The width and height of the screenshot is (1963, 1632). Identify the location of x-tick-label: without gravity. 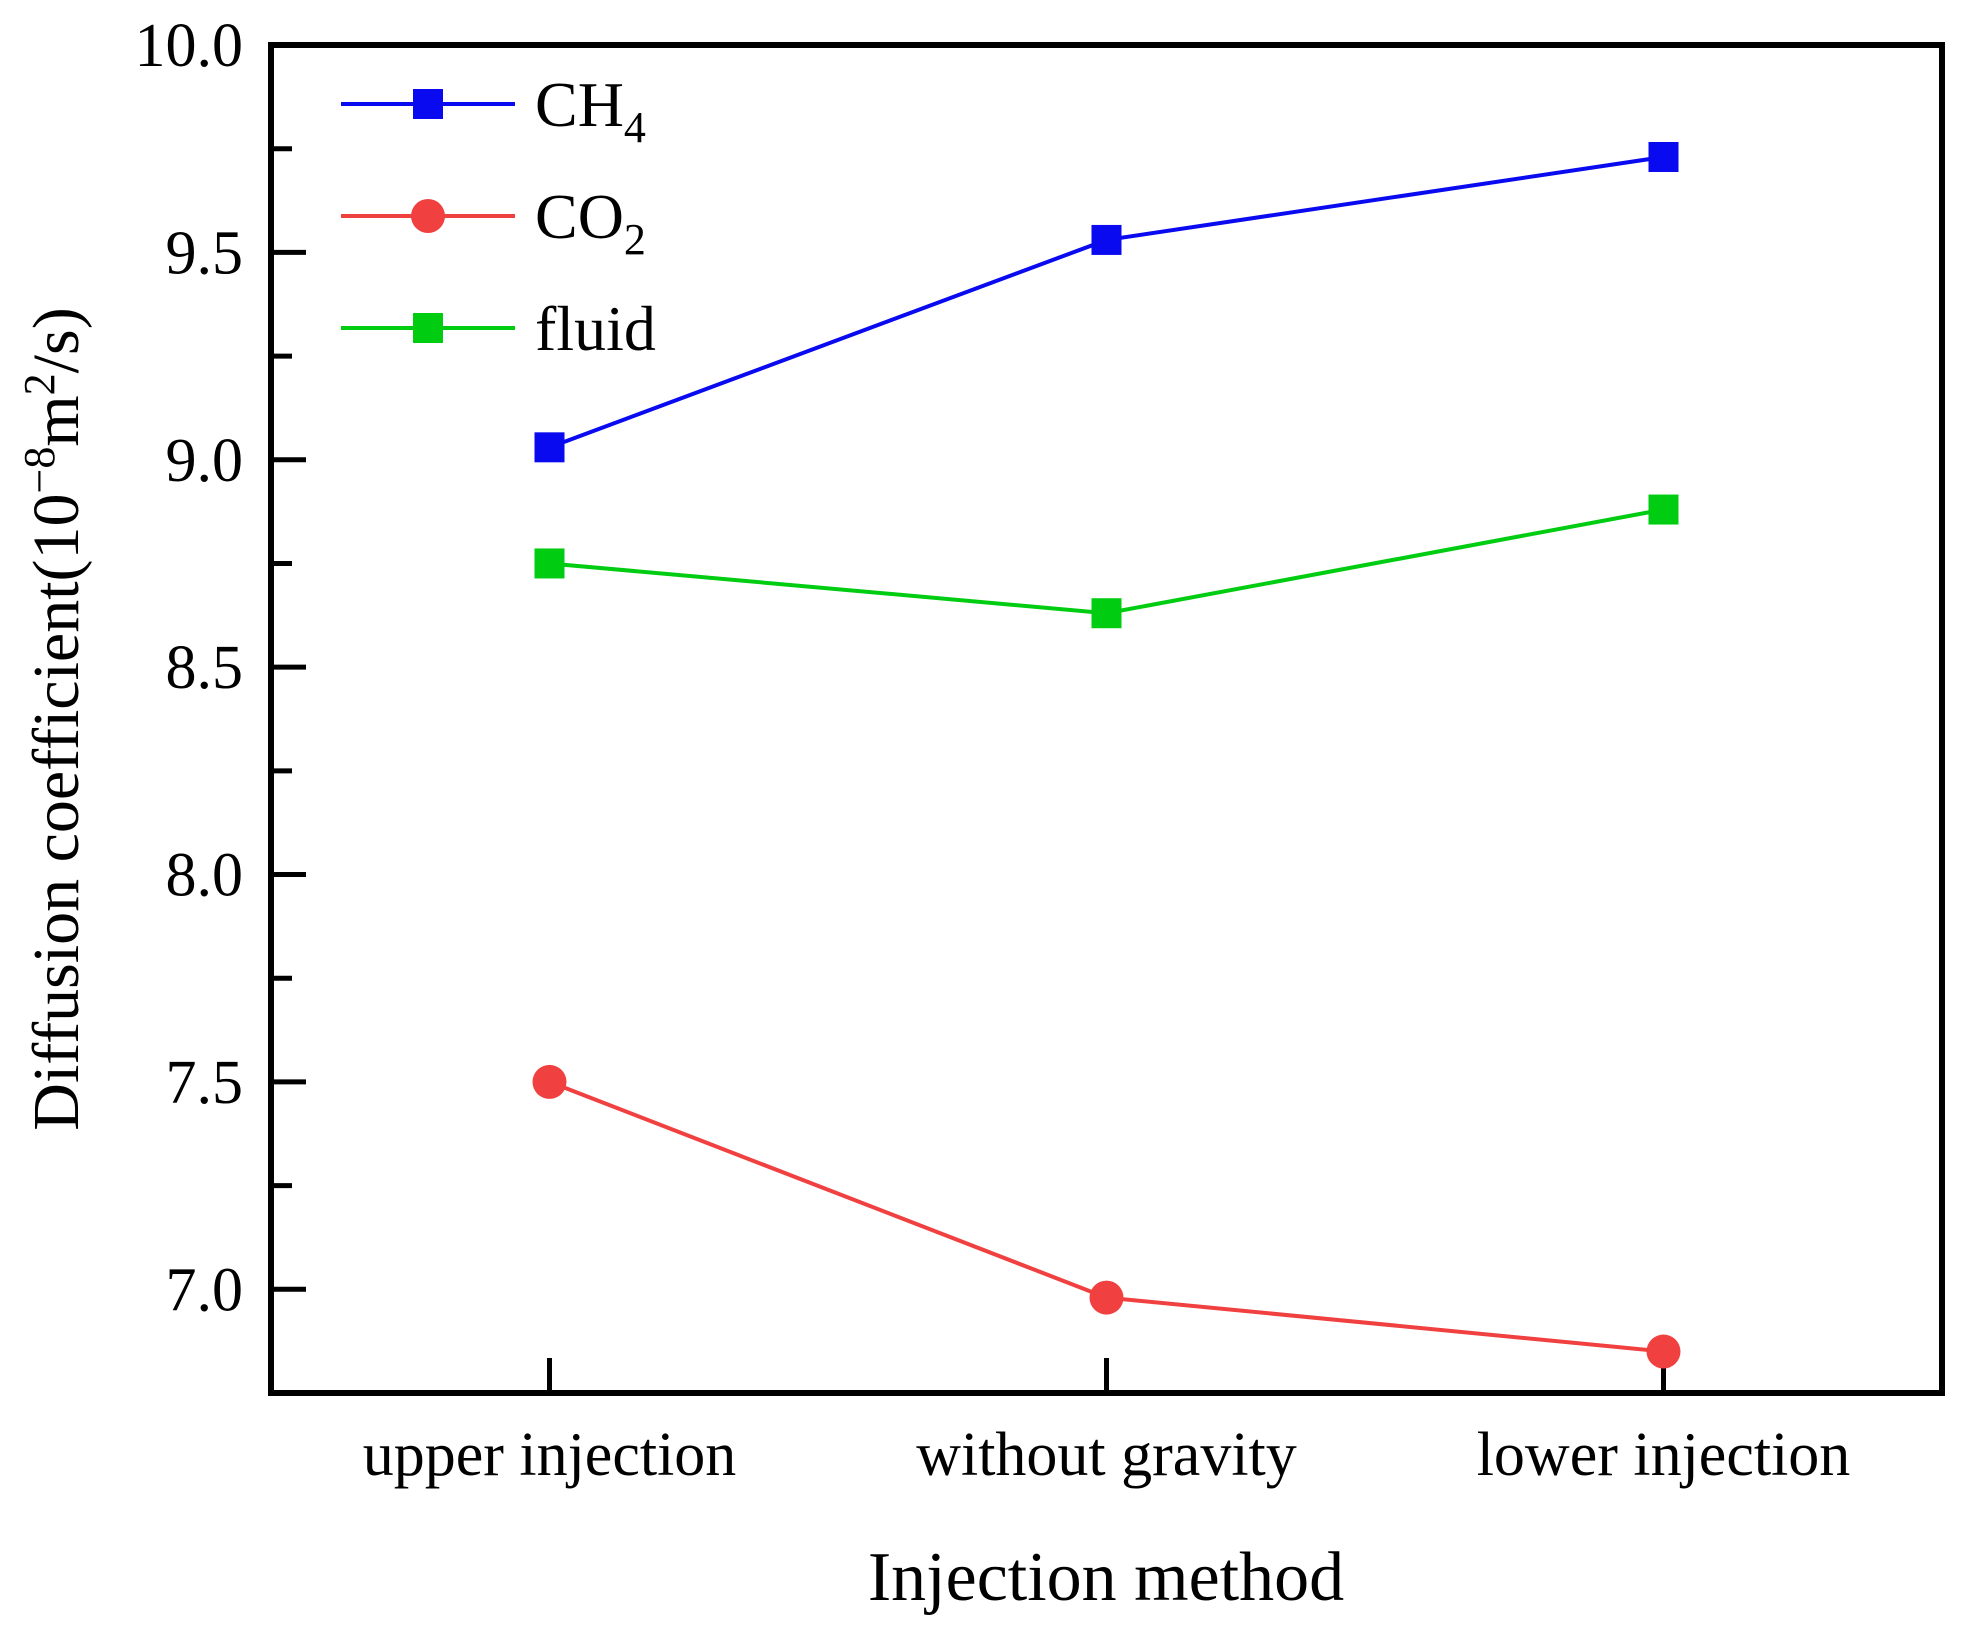
(1106, 1455).